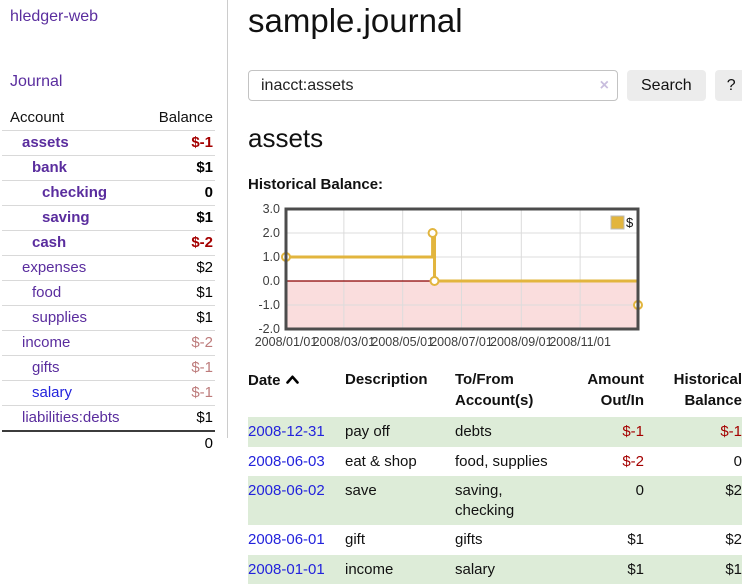 This screenshot has height=584, width=742. I want to click on transaction-amount: 0, so click(613, 500).